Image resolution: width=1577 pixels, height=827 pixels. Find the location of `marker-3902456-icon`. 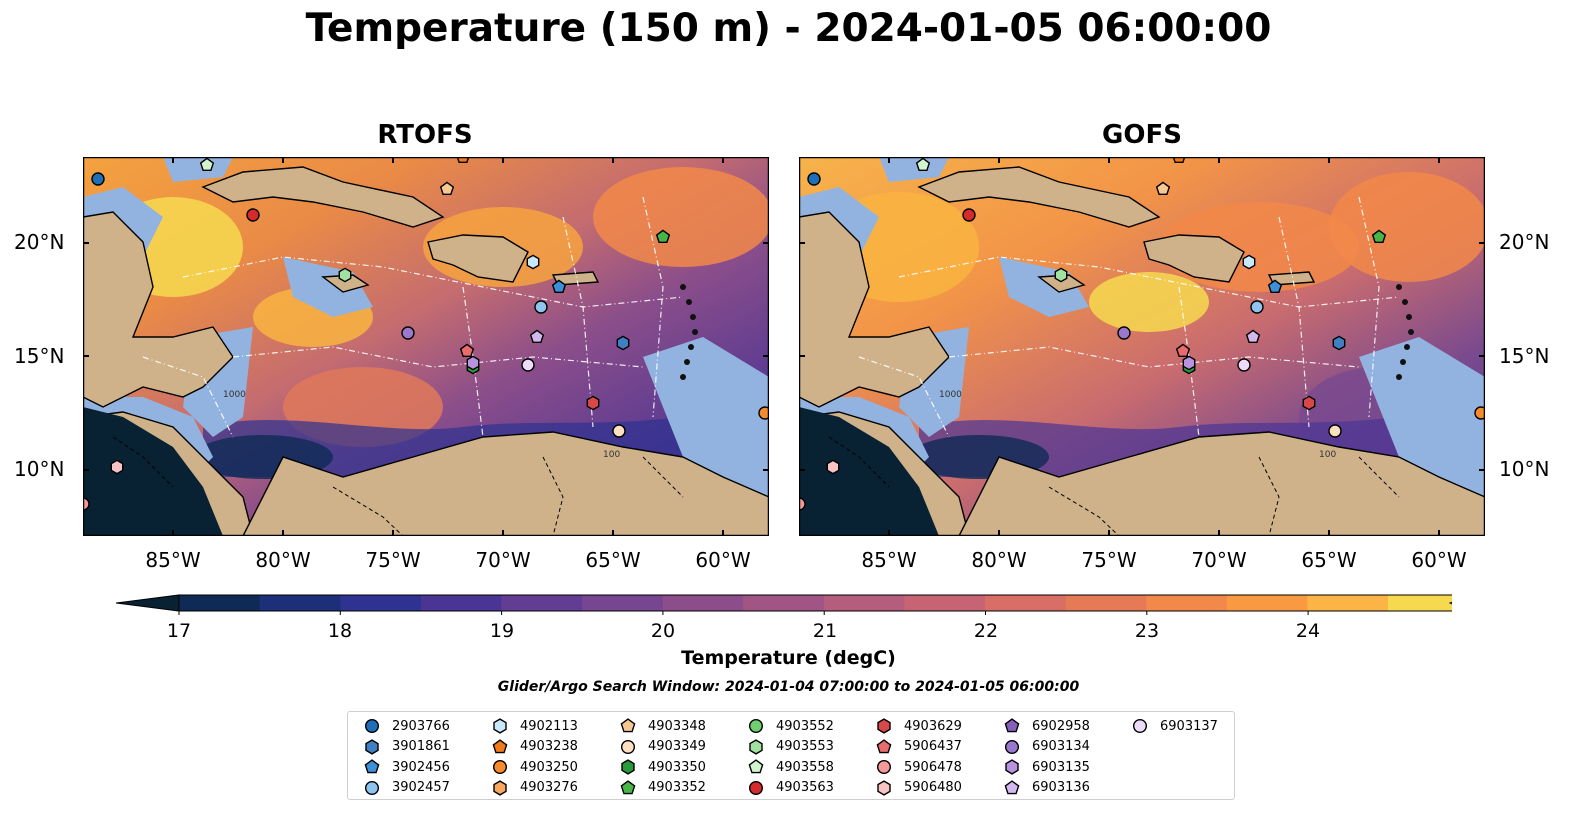

marker-3902456-icon is located at coordinates (1275, 286).